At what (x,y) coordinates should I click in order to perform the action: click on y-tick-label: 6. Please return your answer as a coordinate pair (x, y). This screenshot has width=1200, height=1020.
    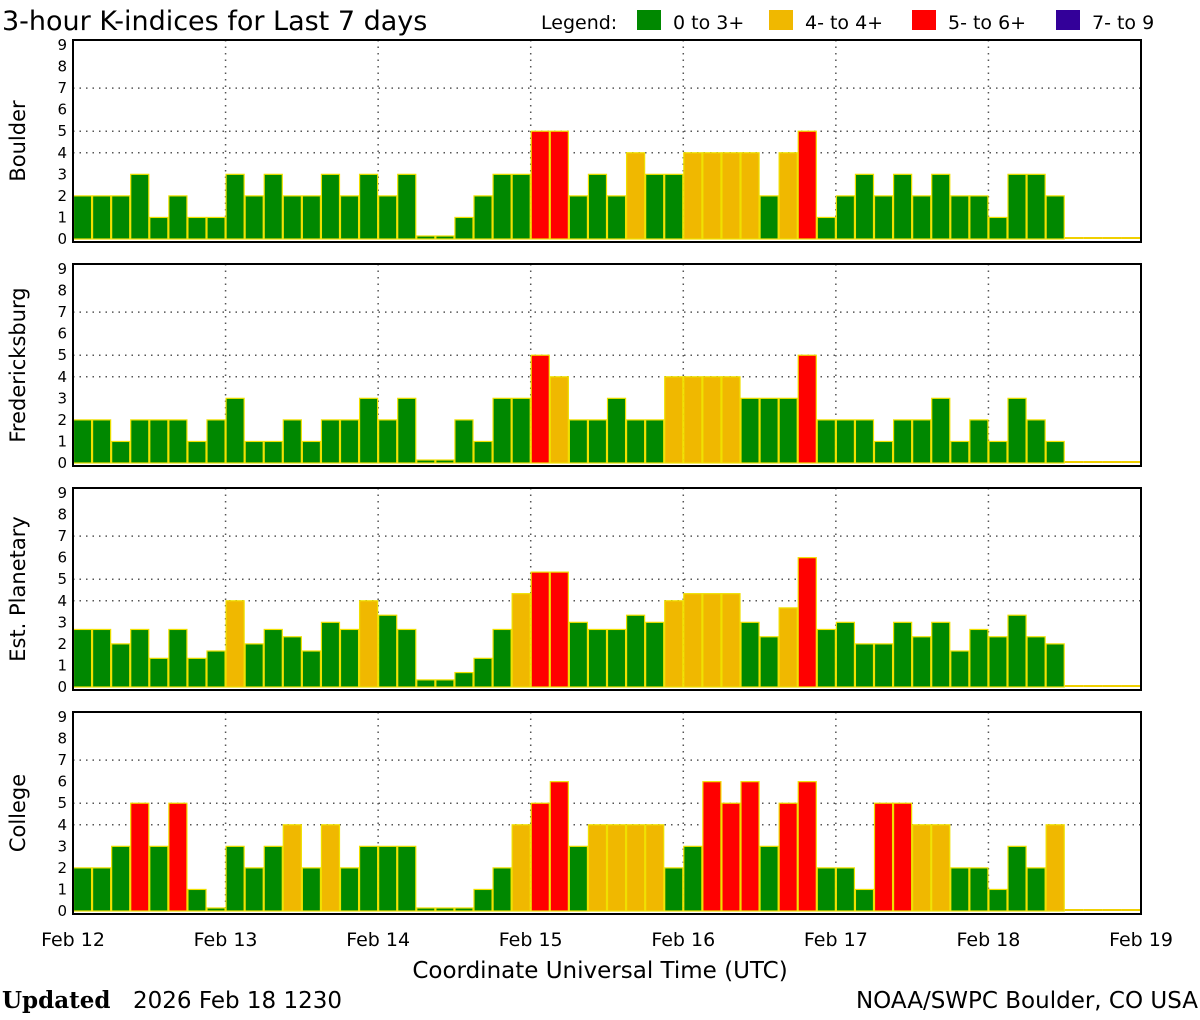
    Looking at the image, I should click on (62, 782).